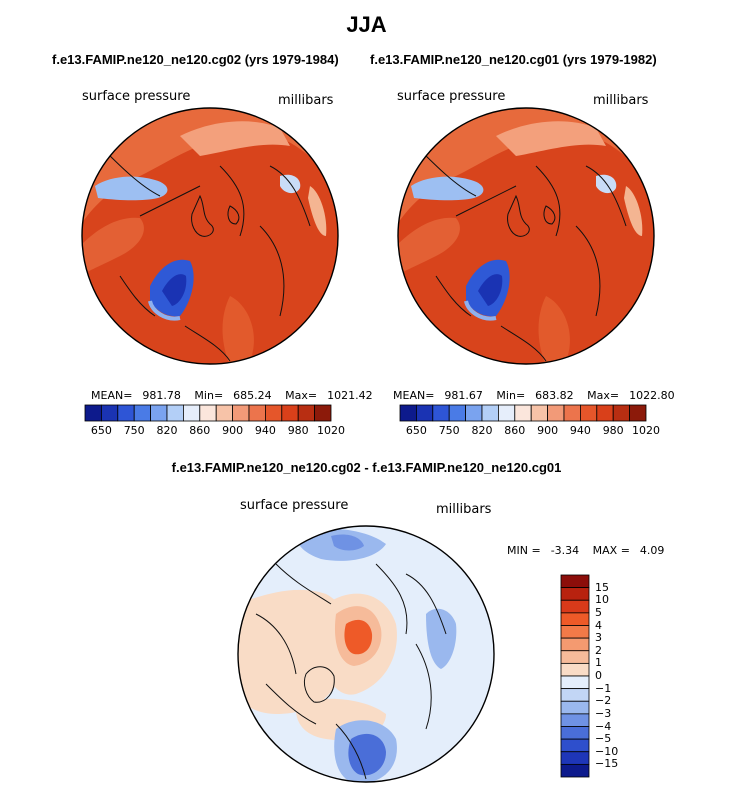  I want to click on left-map-greenland-core, so click(174, 290).